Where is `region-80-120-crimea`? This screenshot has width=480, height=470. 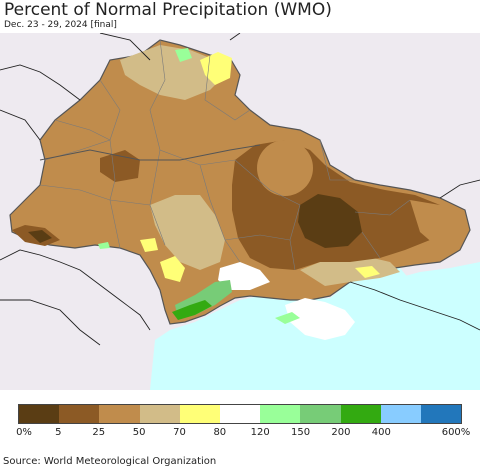
region-80-120-crimea is located at coordinates (320, 319).